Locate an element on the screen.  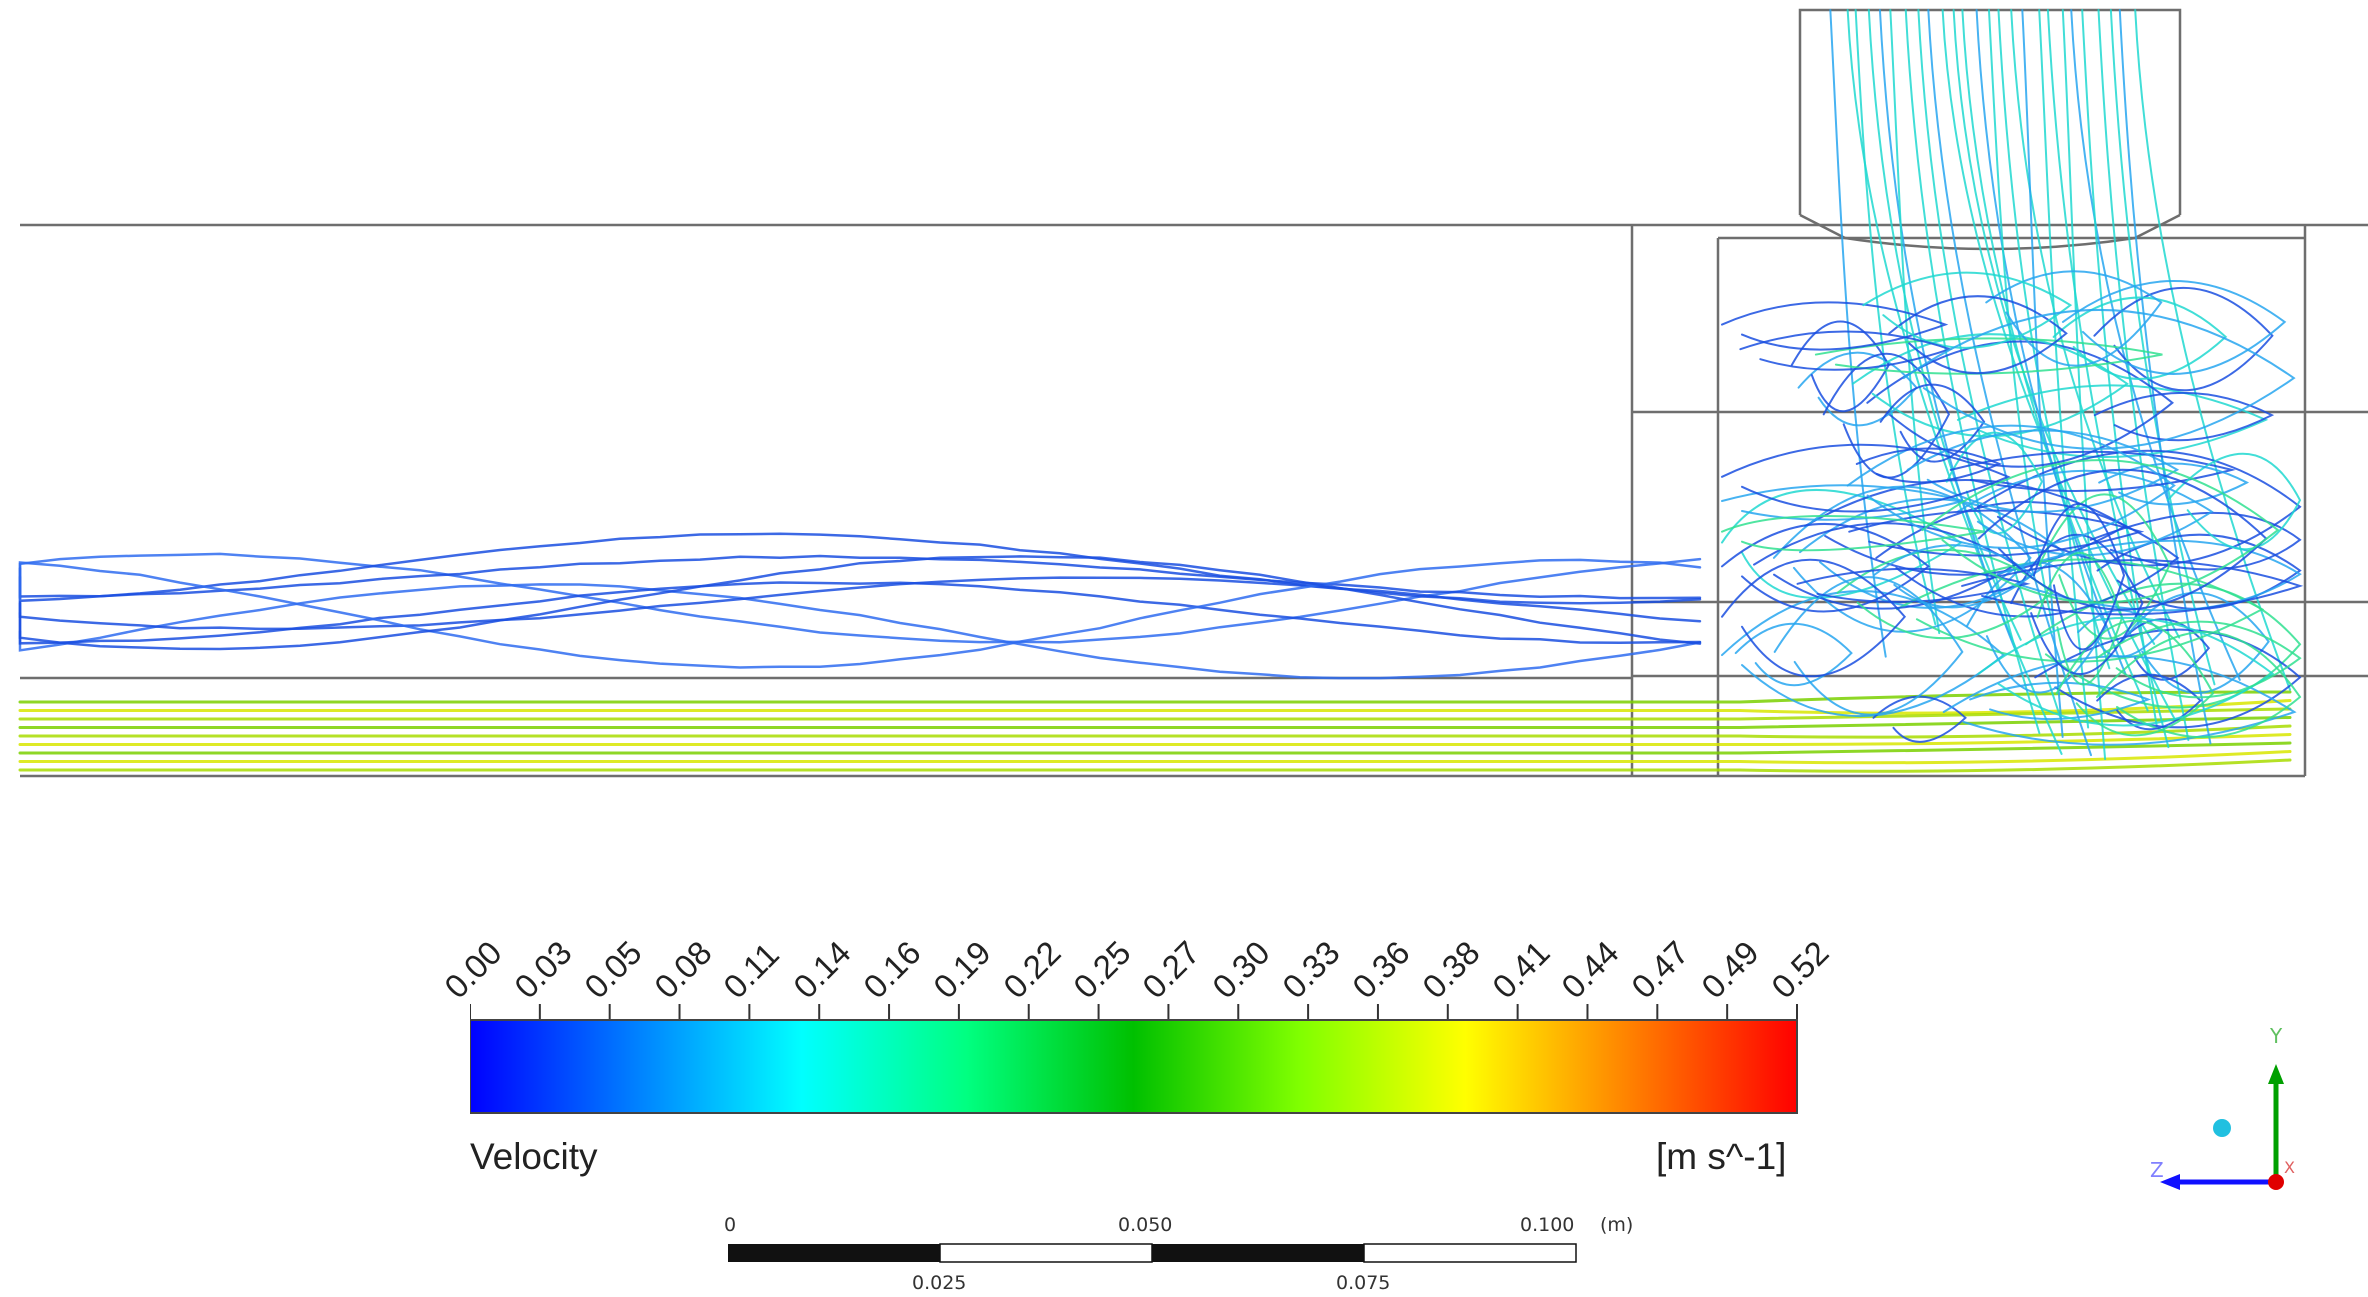
x-axis-label: X is located at coordinates (2289, 1167).